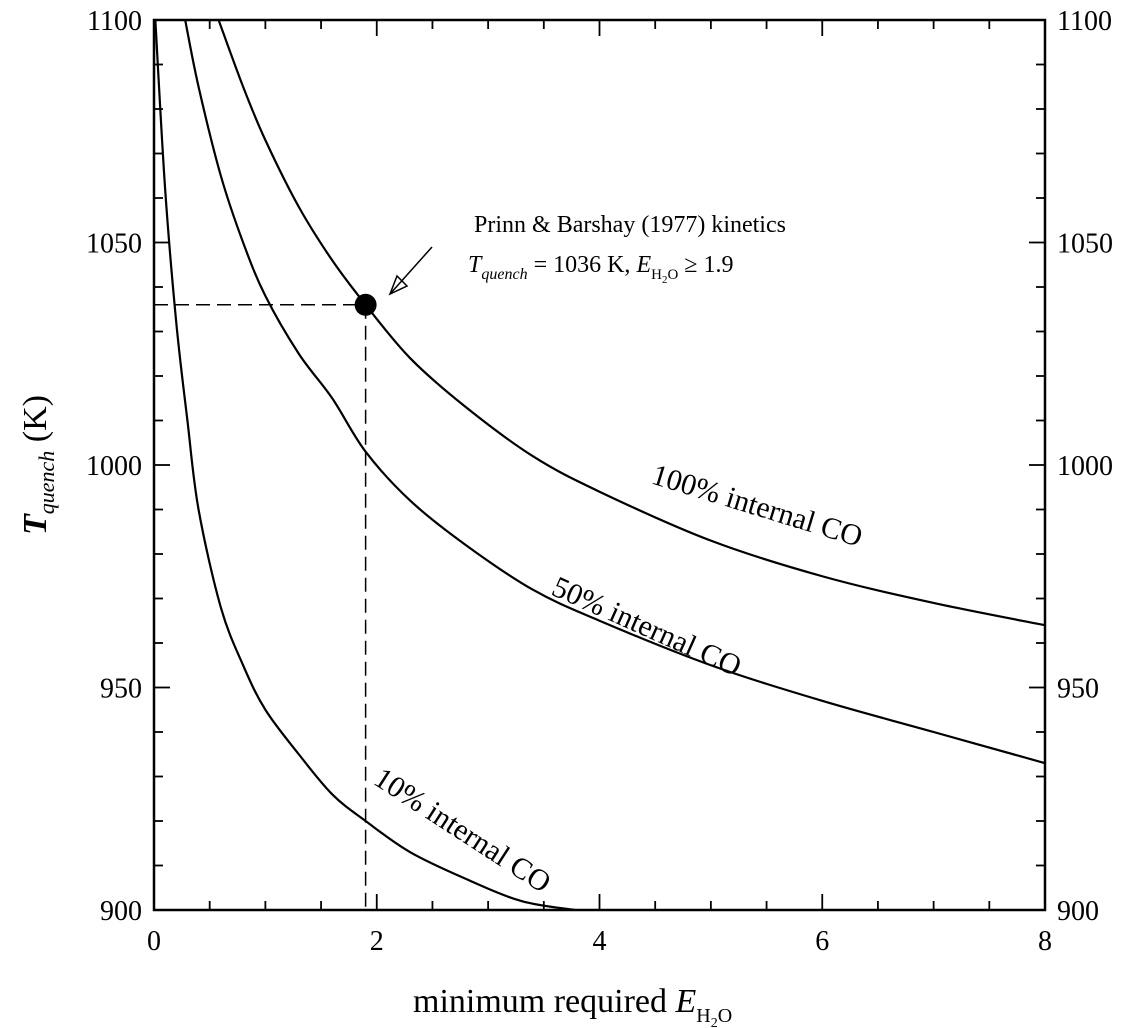 Image resolution: width=1141 pixels, height=1028 pixels. What do you see at coordinates (377, 941) in the screenshot?
I see `x-tick-label: 2` at bounding box center [377, 941].